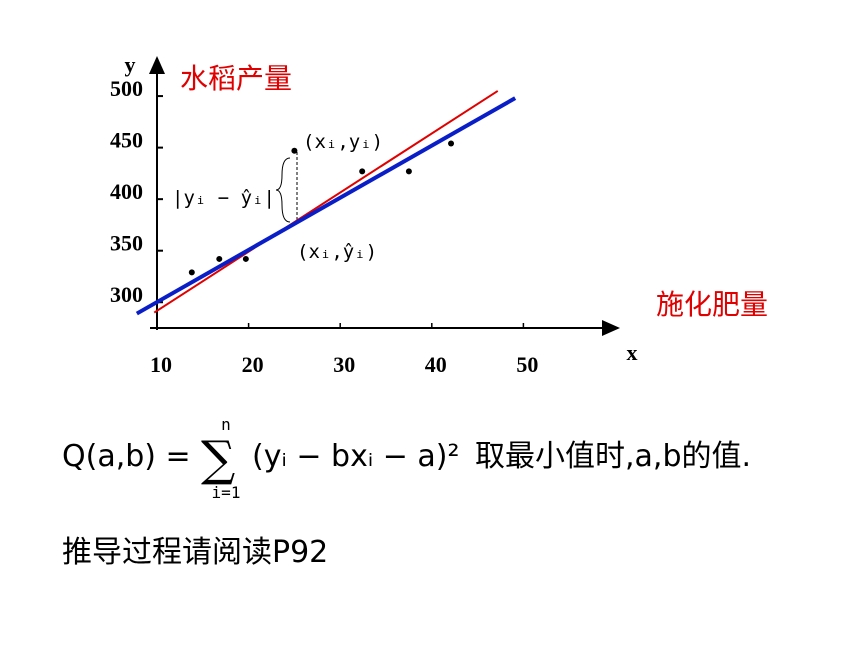 The height and width of the screenshot is (645, 860). I want to click on y-tick-label: 400, so click(126, 191).